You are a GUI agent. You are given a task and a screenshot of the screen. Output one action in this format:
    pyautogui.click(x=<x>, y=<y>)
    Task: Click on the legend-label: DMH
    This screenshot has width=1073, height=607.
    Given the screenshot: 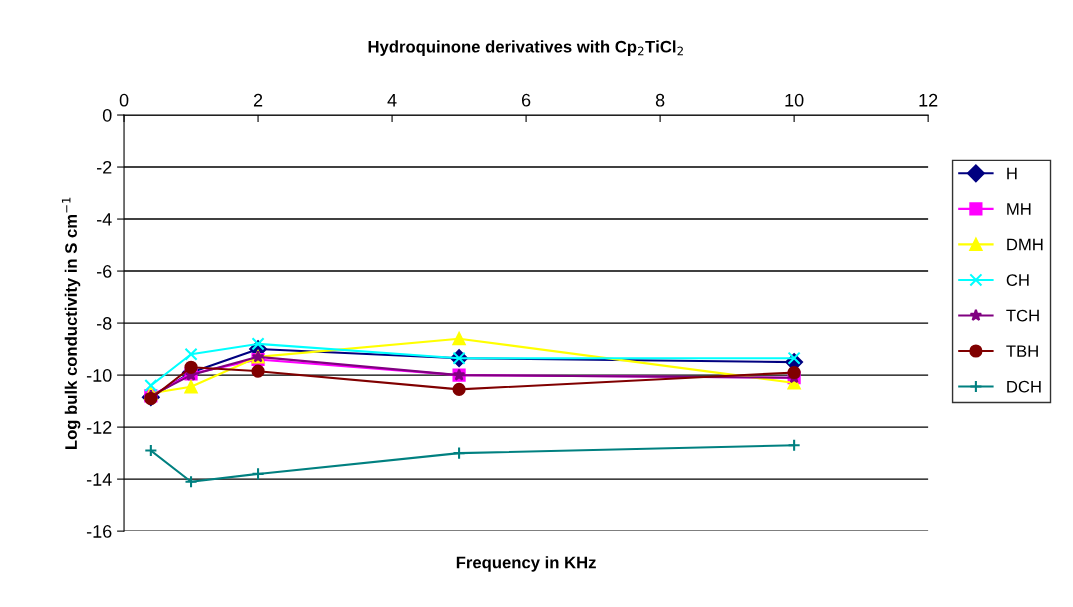 What is the action you would take?
    pyautogui.click(x=1025, y=244)
    